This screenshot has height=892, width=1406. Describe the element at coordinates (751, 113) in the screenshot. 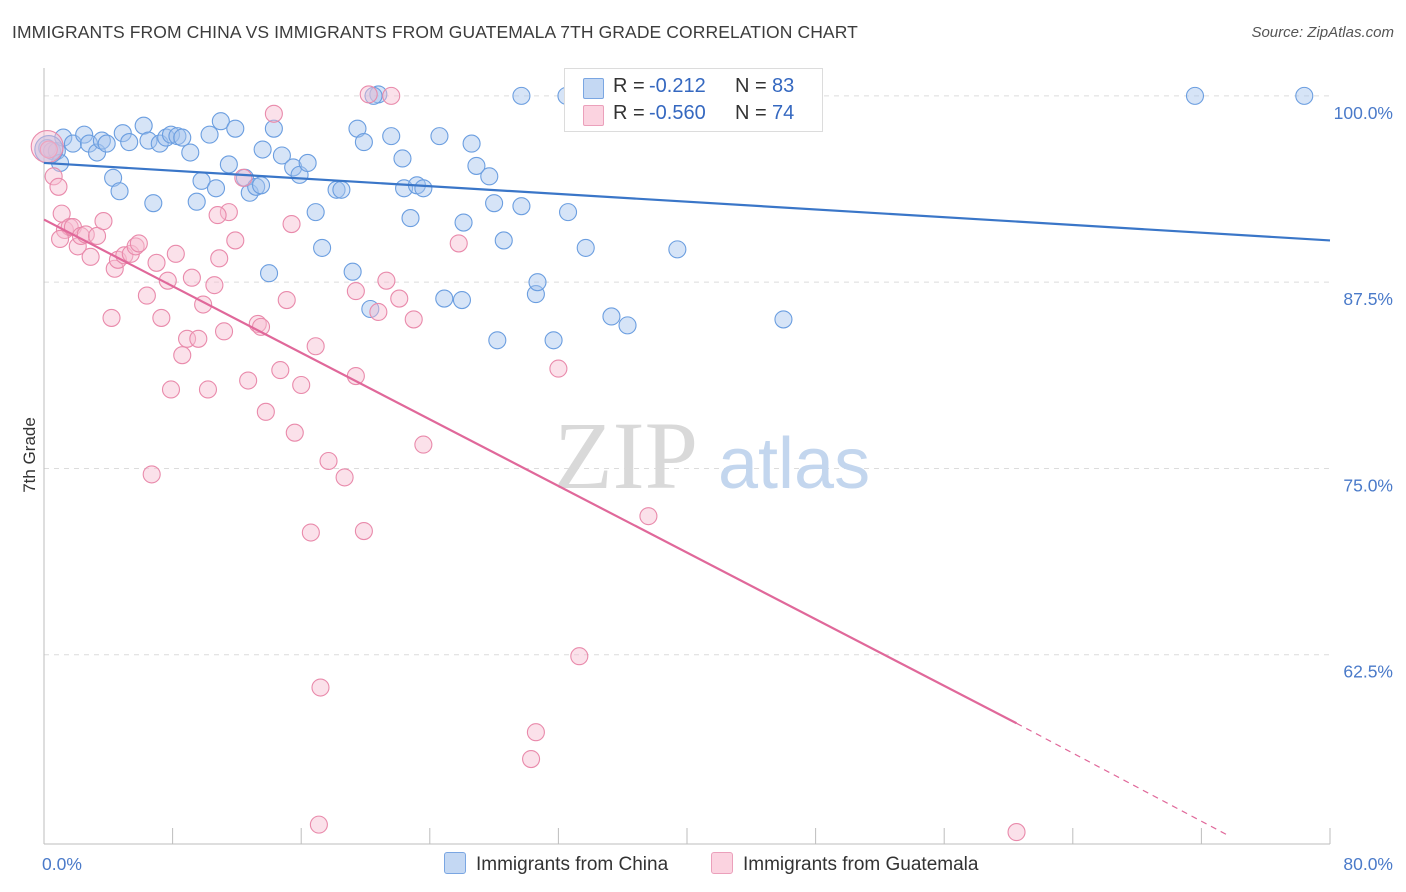

I see `legend-n-label: N =` at that location.